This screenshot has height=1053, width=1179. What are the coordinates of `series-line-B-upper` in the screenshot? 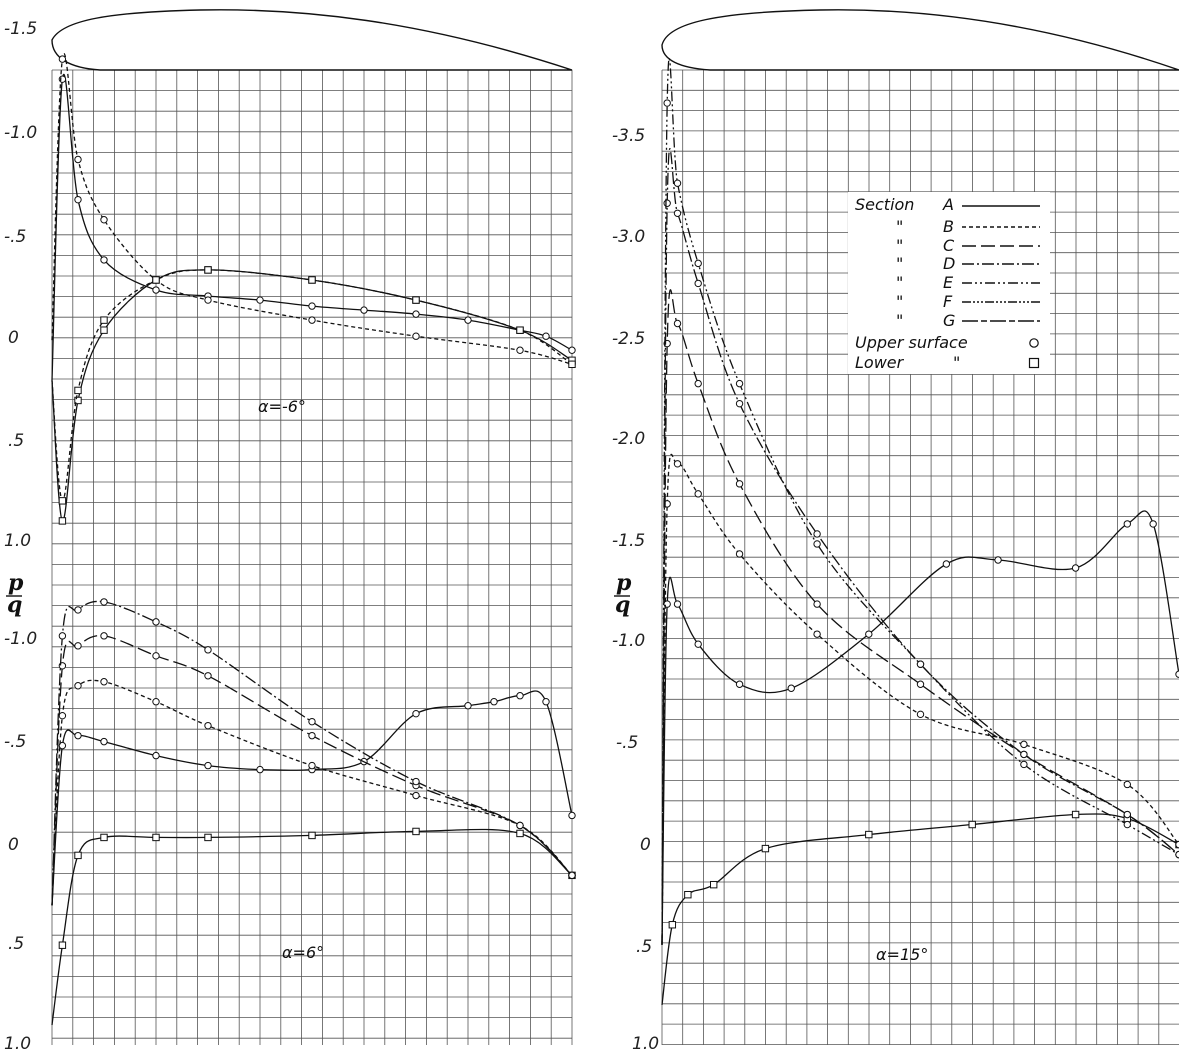 It's located at (312, 792).